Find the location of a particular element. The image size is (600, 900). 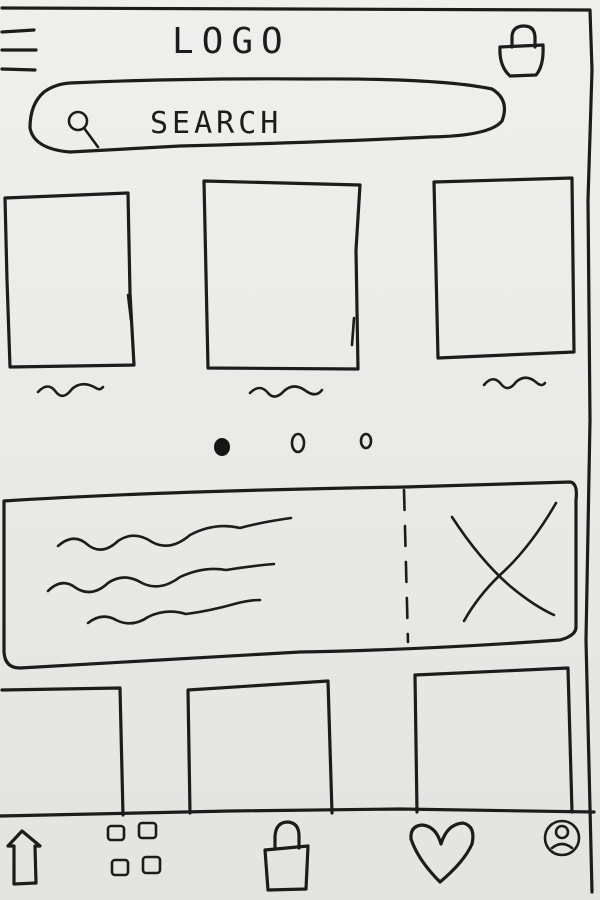

banner-divider is located at coordinates (406, 566).